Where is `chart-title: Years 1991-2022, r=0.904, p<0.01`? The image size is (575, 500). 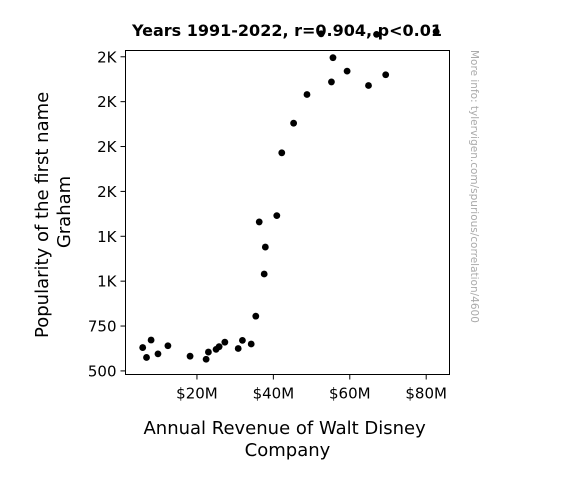
chart-title: Years 1991-2022, r=0.904, p<0.01 is located at coordinates (286, 30).